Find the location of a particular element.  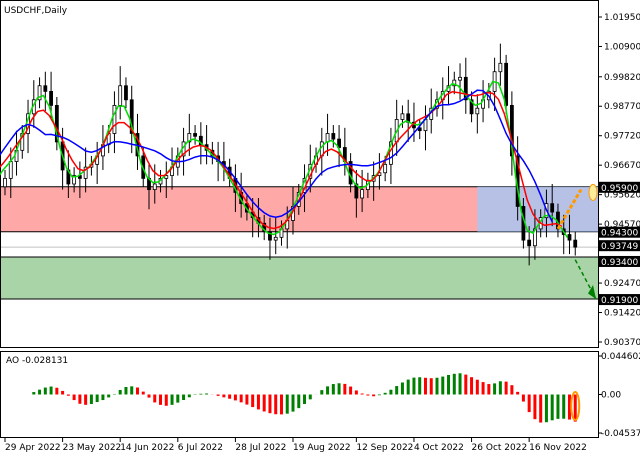

x-tick-label: 26 Oct 2022 is located at coordinates (500, 448).